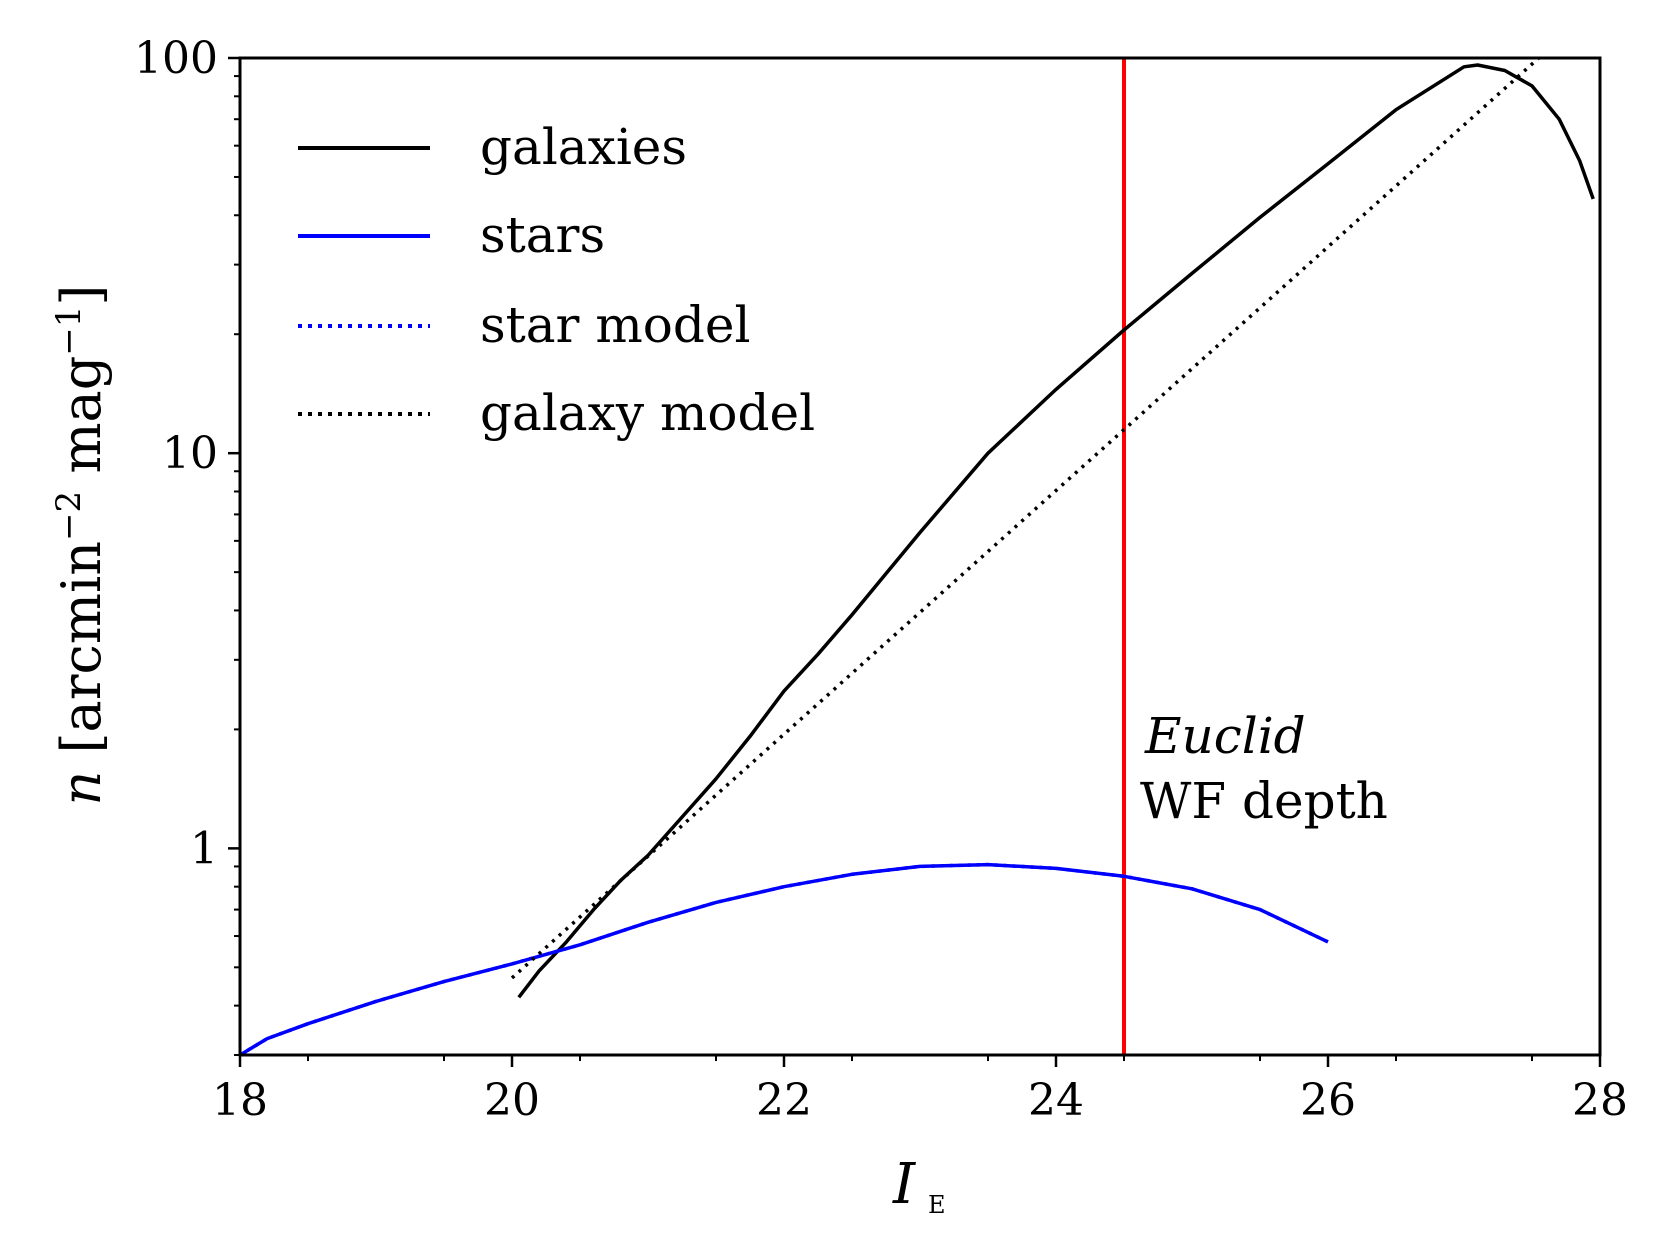 This screenshot has height=1245, width=1660. I want to click on legend-label-stars: stars, so click(542, 235).